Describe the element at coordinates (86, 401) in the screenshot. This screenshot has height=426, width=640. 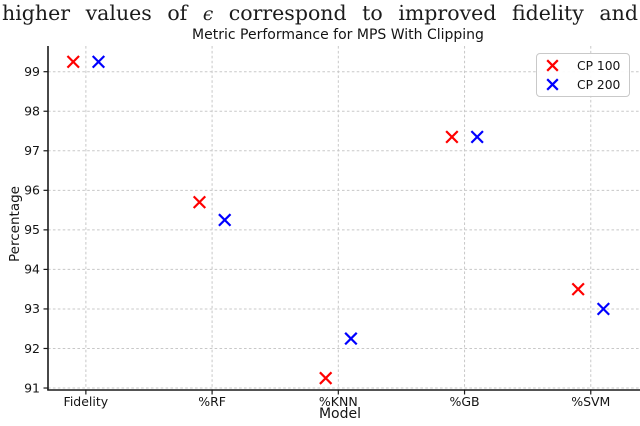
I see `x-tick-label: Fidelity` at that location.